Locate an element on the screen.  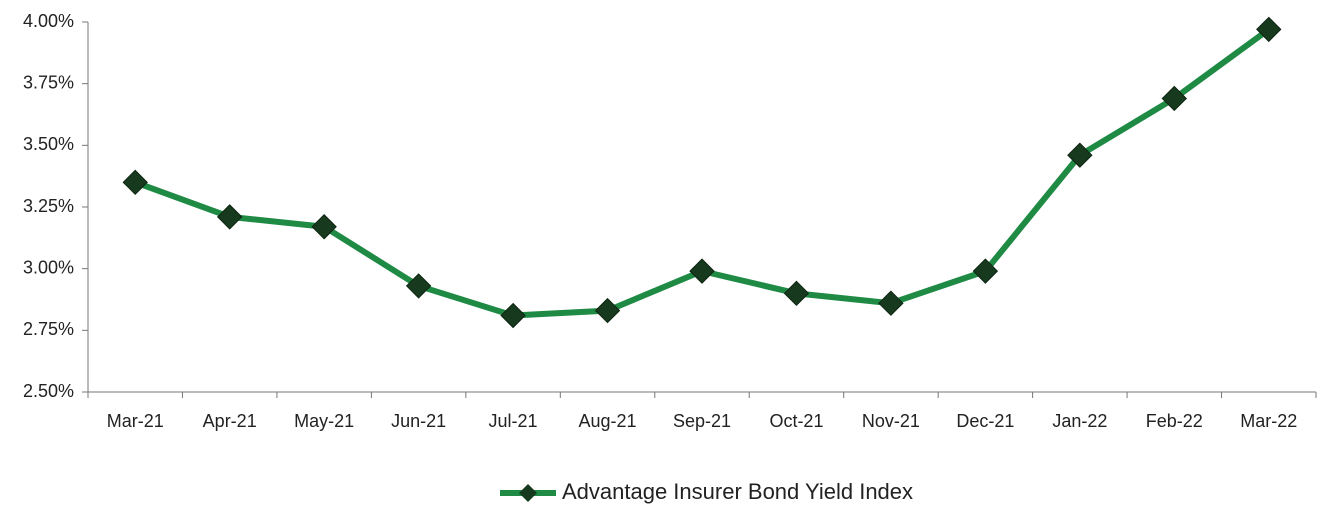
x-tick-label: Jul-21 is located at coordinates (513, 421).